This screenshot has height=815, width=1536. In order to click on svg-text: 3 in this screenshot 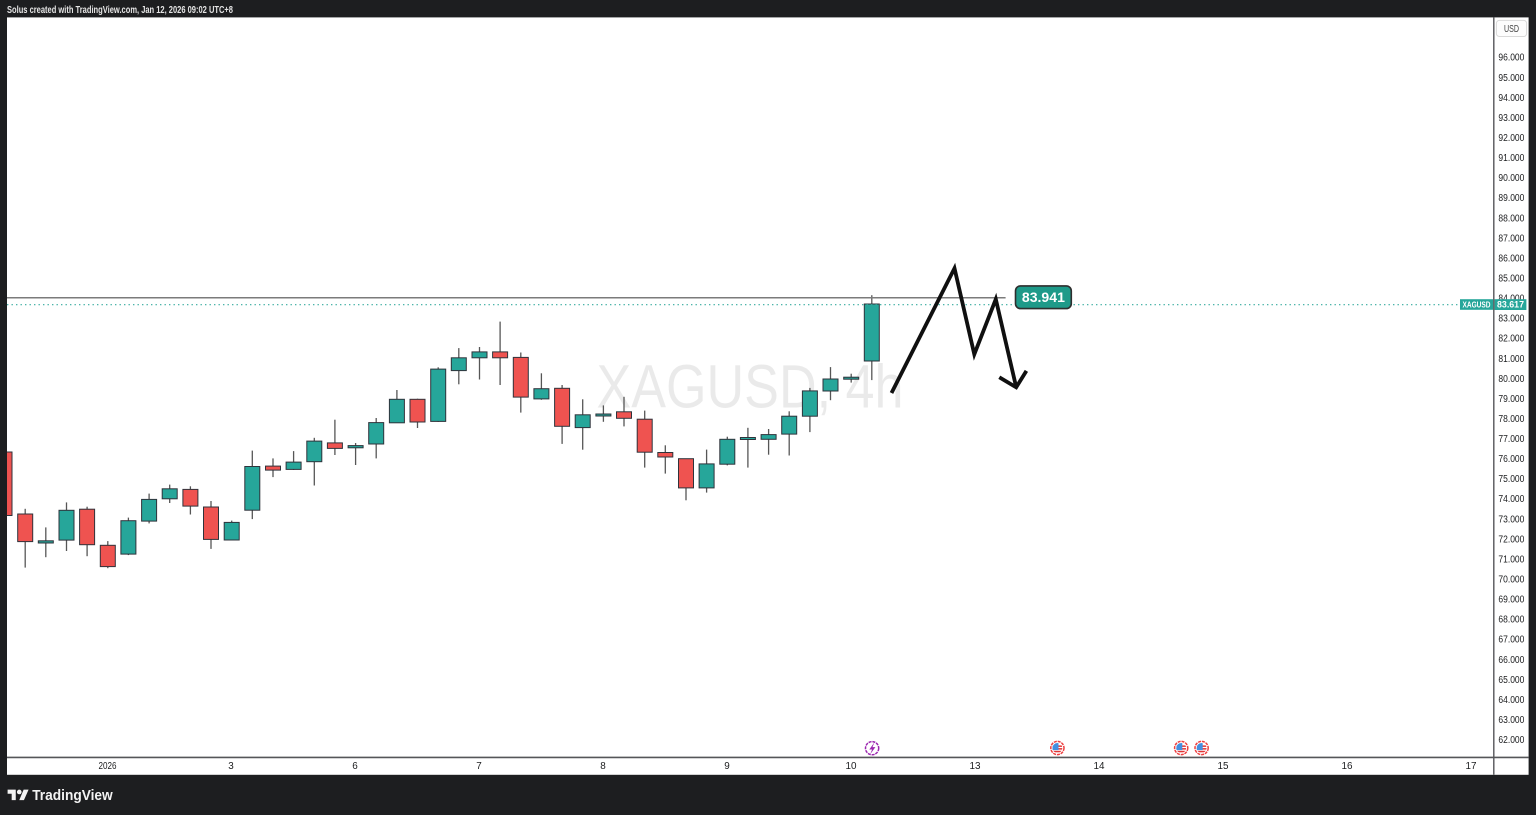, I will do `click(231, 766)`.